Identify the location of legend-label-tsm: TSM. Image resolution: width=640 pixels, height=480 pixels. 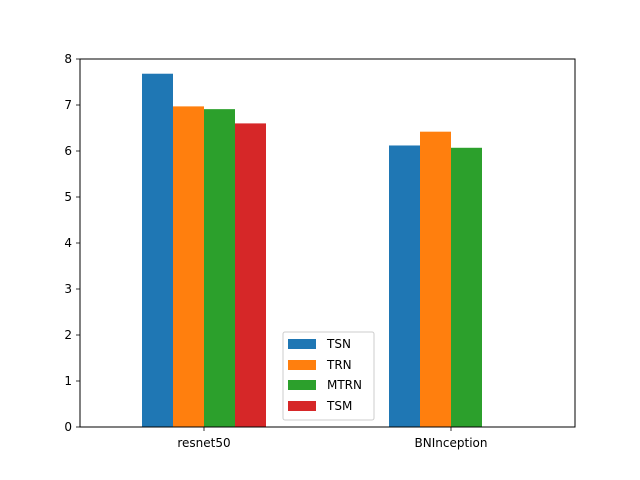
(339, 406).